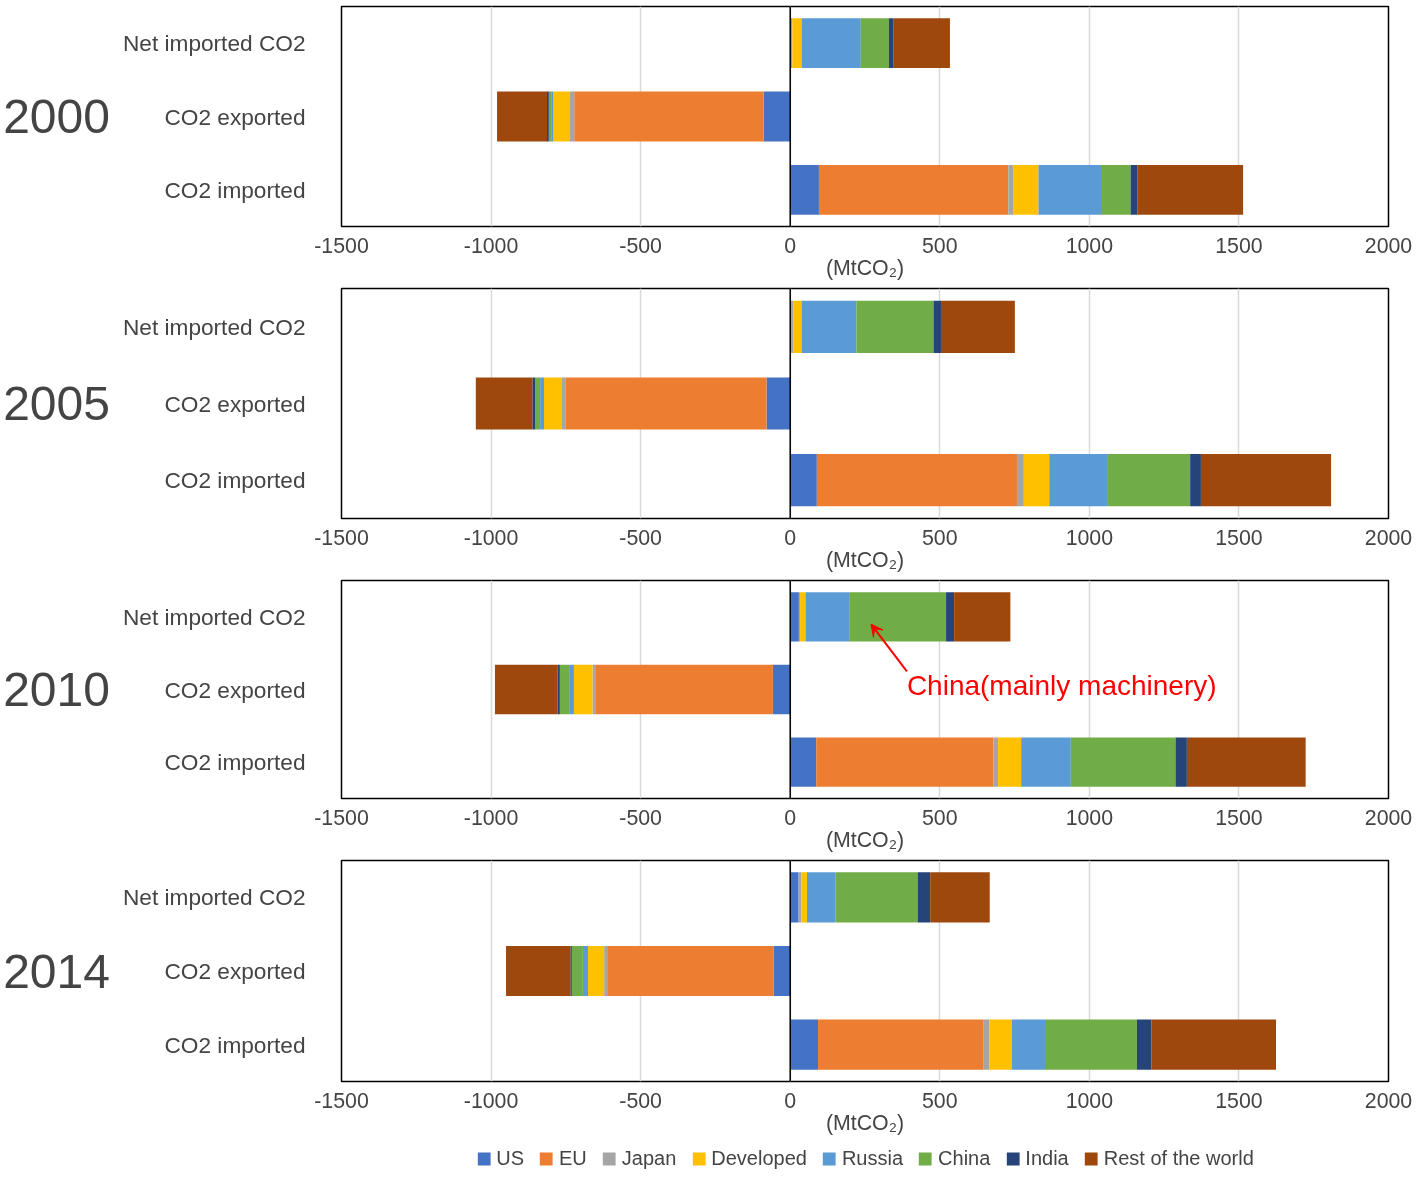 This screenshot has height=1179, width=1428. Describe the element at coordinates (510, 1158) in the screenshot. I see `legend-label: US` at that location.